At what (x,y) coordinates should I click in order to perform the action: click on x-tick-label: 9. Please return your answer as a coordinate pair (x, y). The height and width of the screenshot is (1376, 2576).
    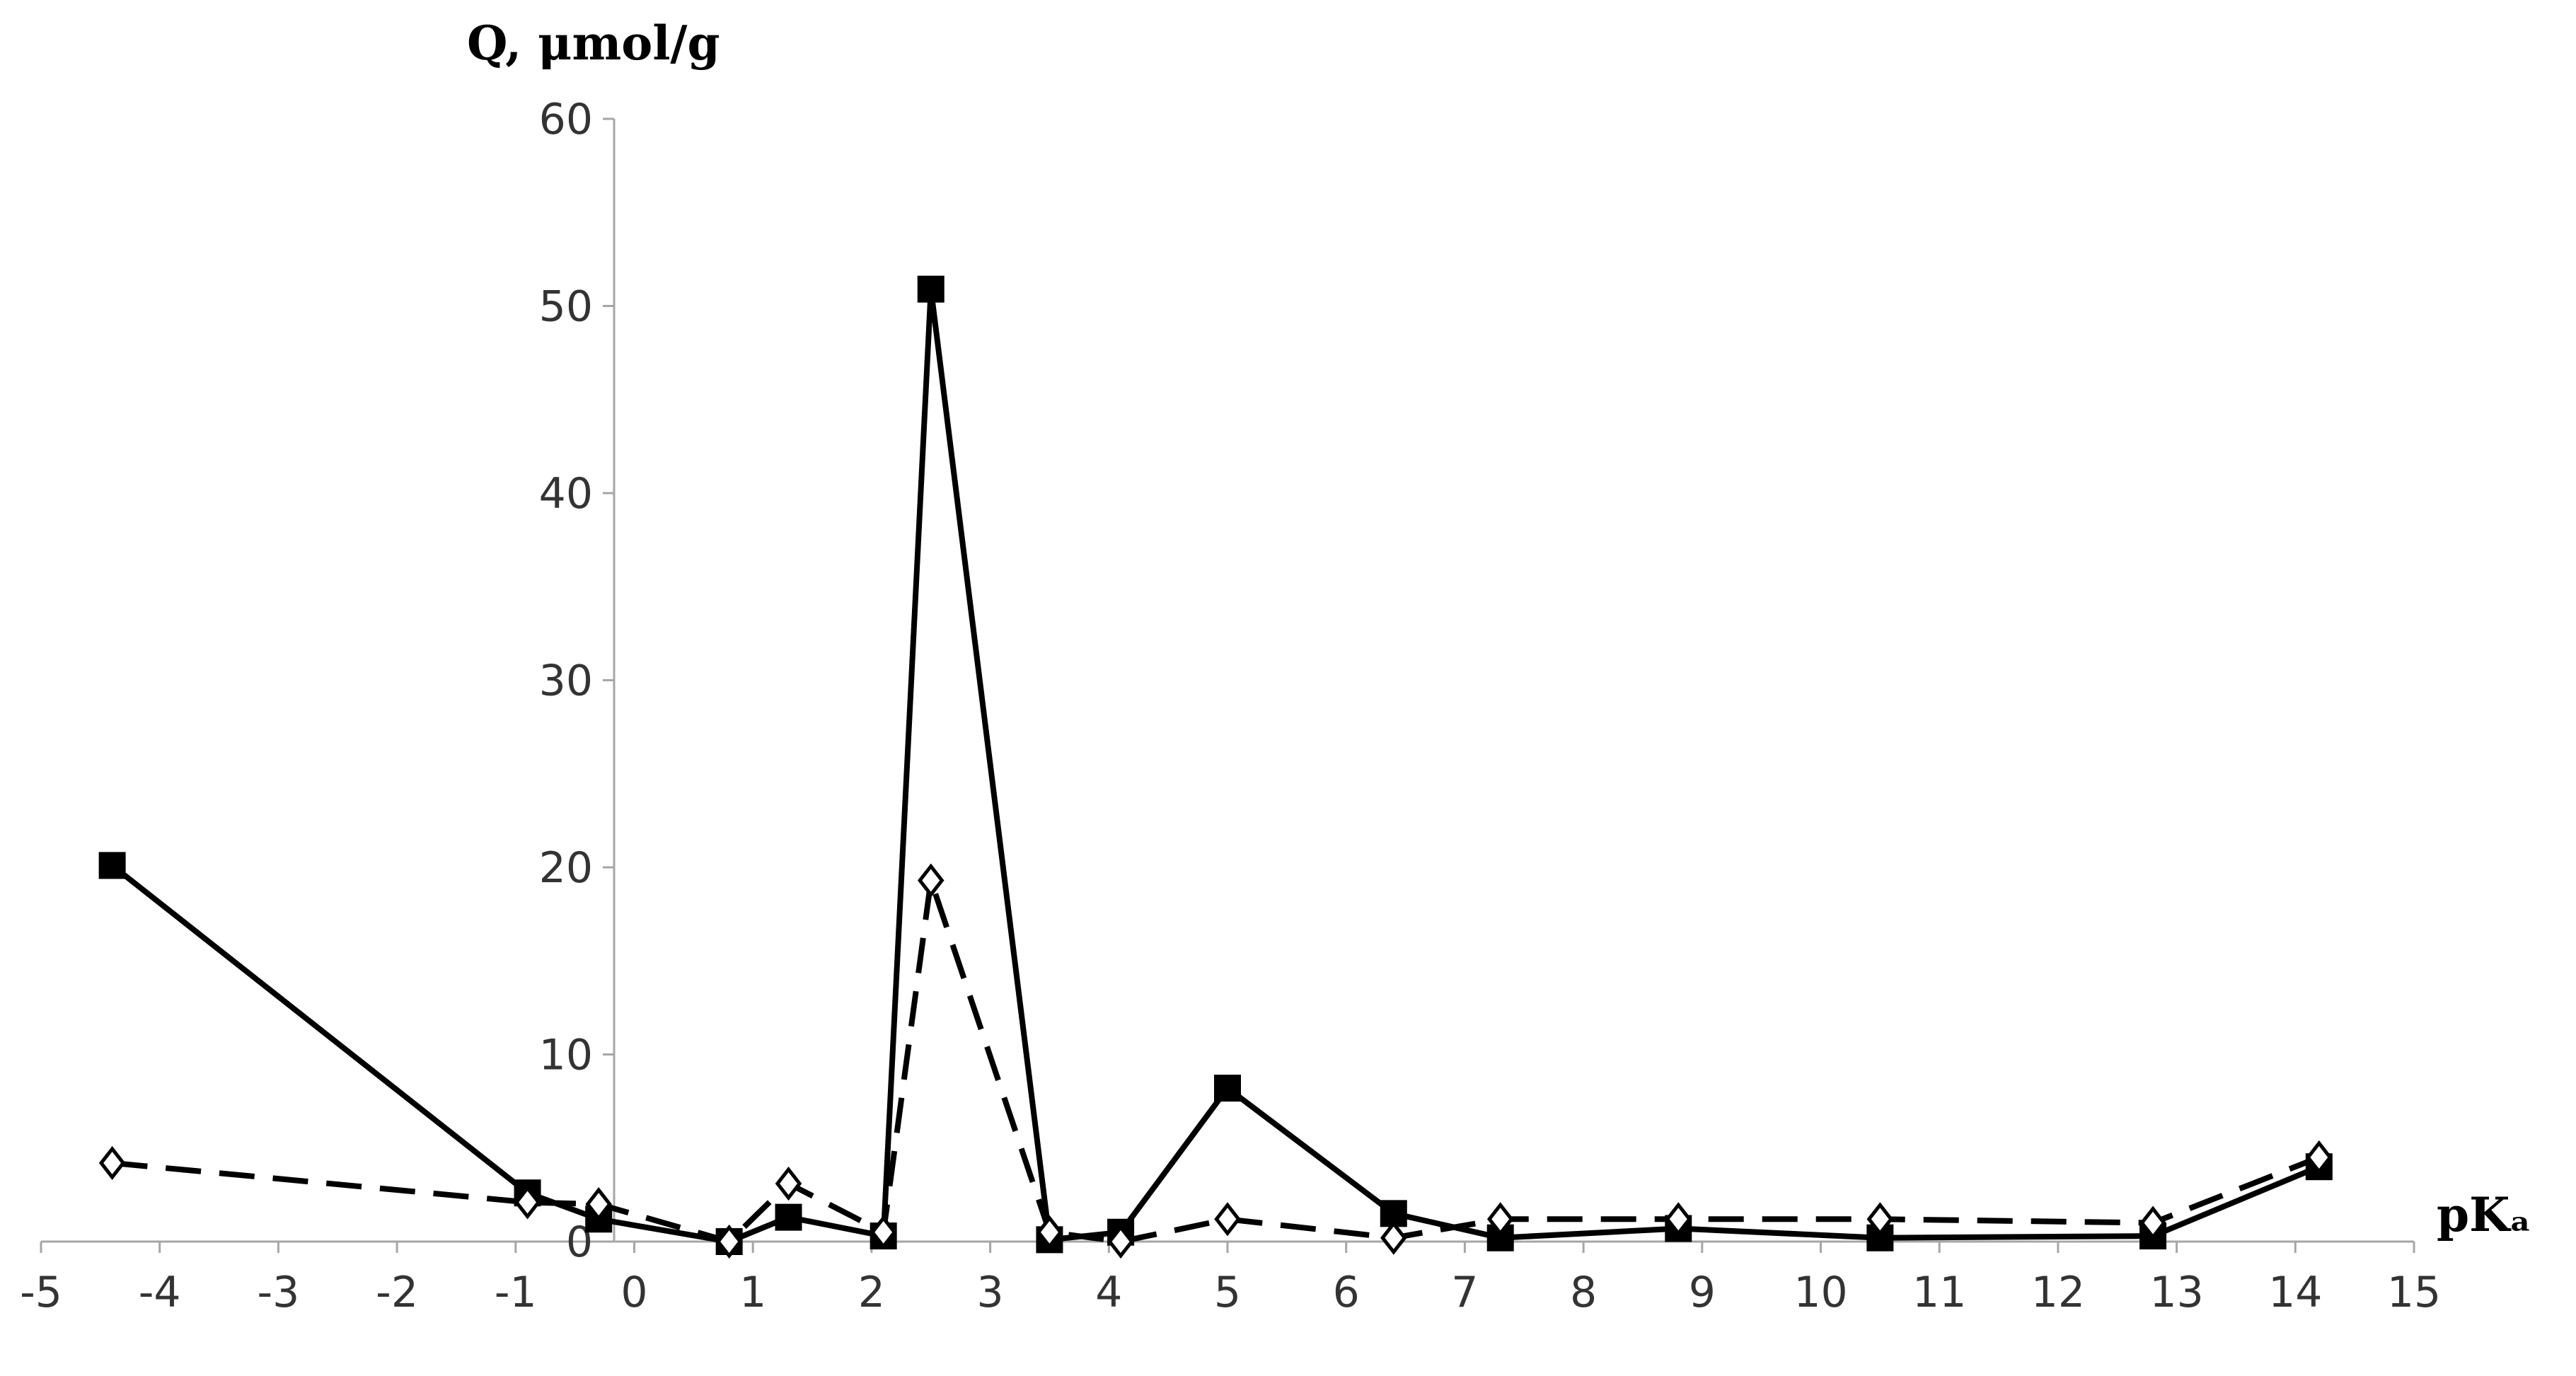
    Looking at the image, I should click on (1702, 1292).